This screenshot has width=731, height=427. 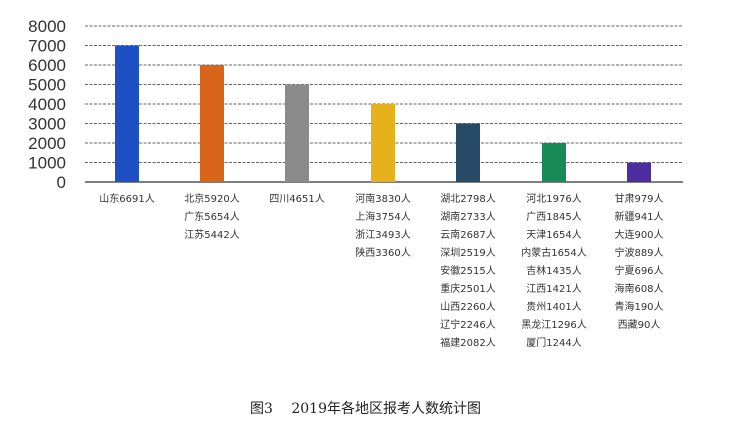 I want to click on category-label: 青海190人, so click(x=638, y=306).